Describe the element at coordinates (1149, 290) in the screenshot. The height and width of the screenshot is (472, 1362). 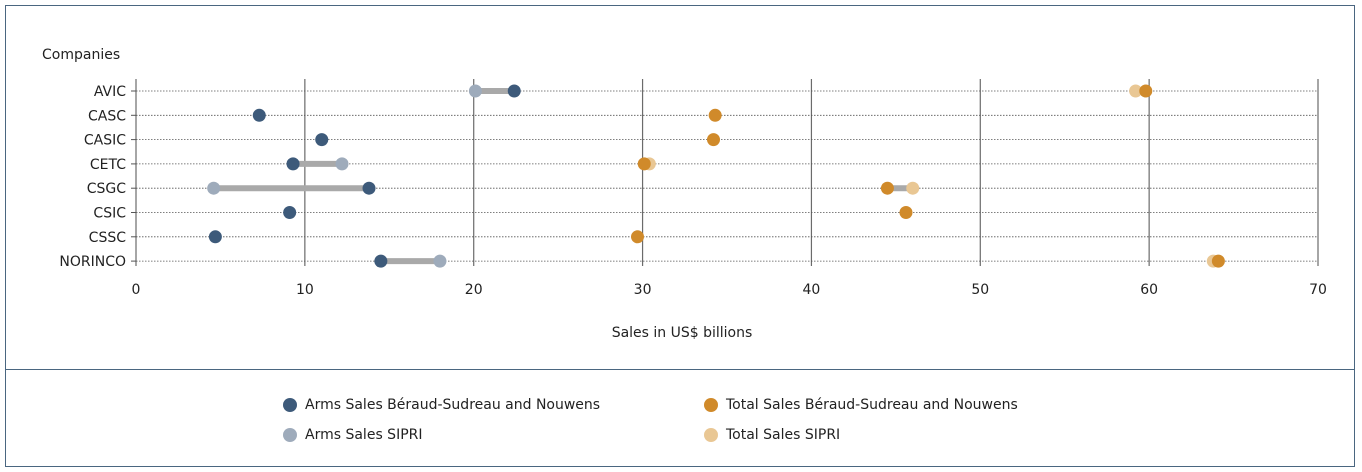
I see `x-tick-label: 60` at that location.